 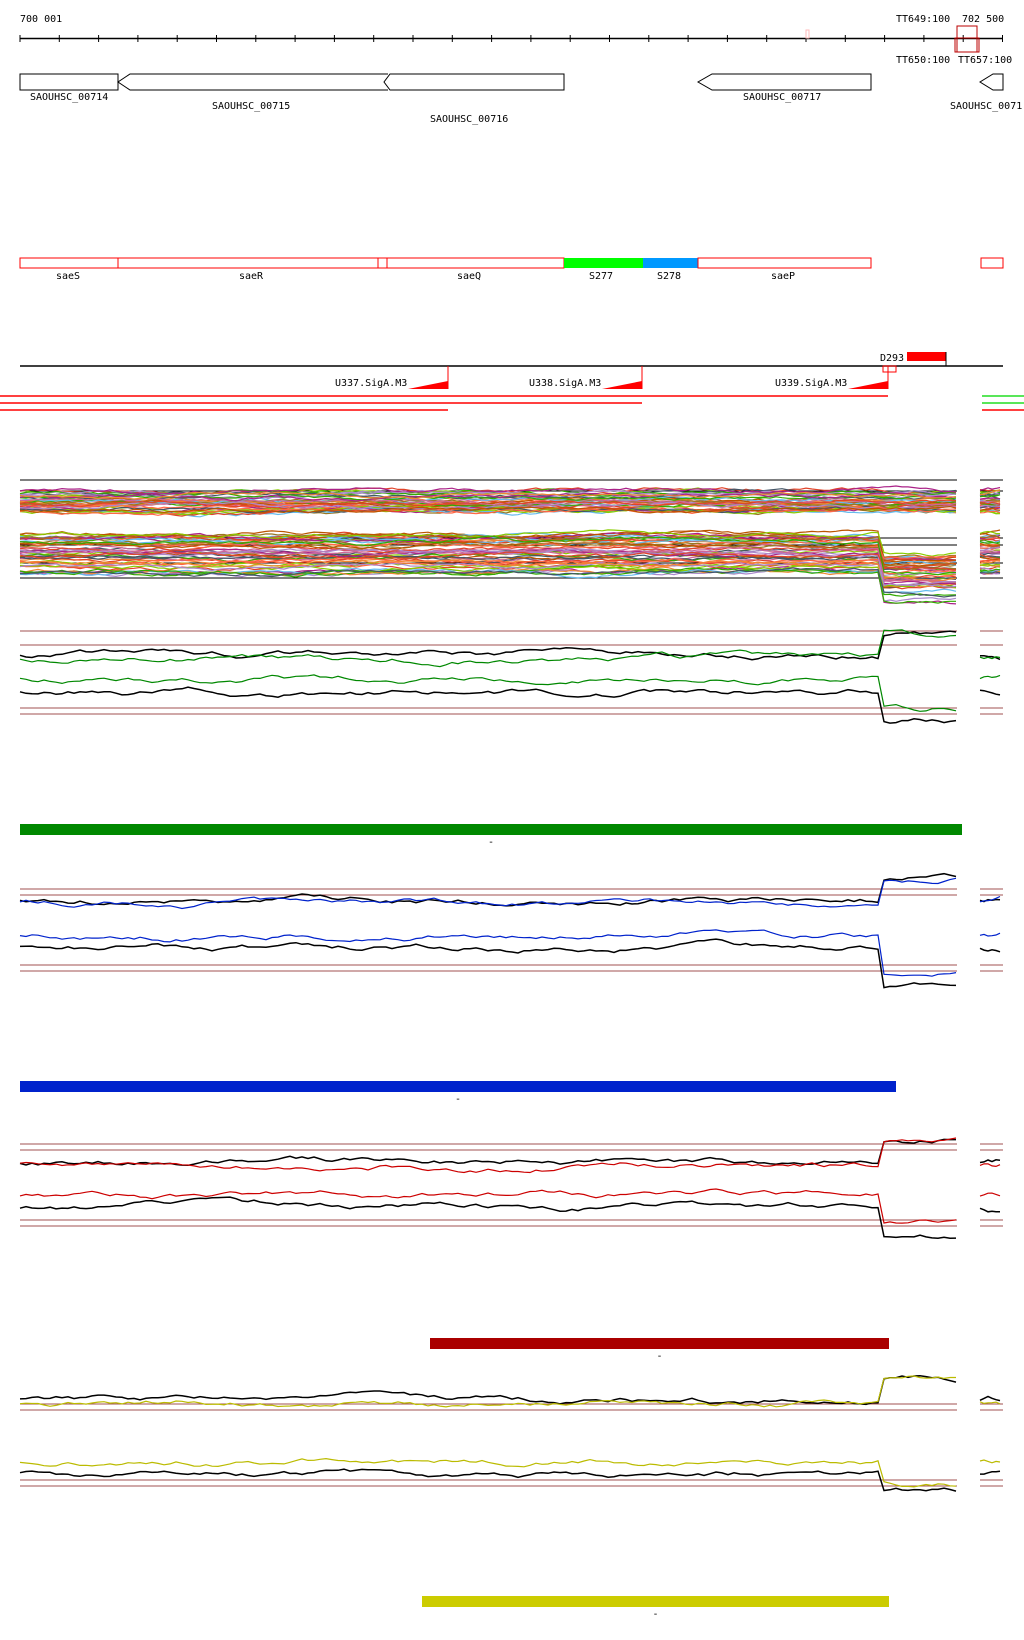 What do you see at coordinates (784, 263) in the screenshot?
I see `feature-saeP` at bounding box center [784, 263].